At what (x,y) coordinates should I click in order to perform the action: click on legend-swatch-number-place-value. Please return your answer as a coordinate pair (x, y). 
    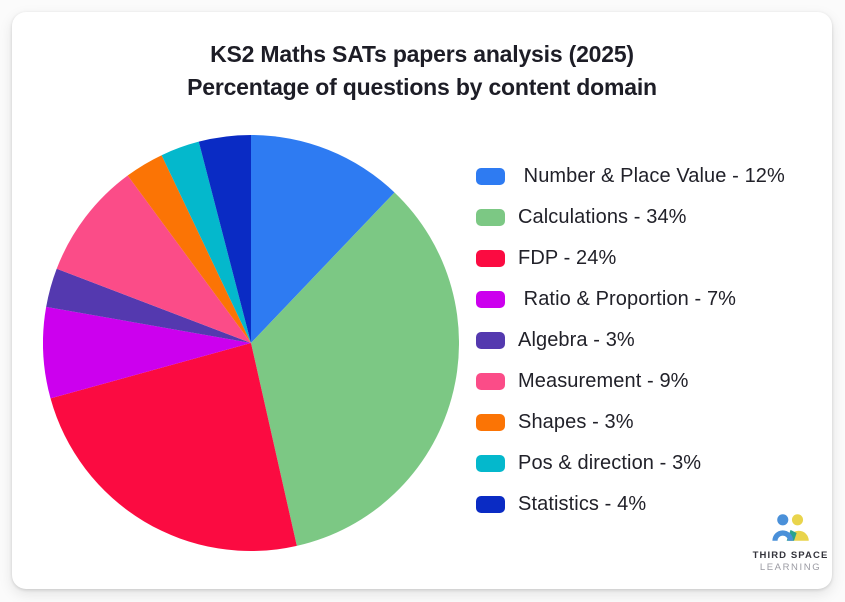
    Looking at the image, I should click on (490, 176).